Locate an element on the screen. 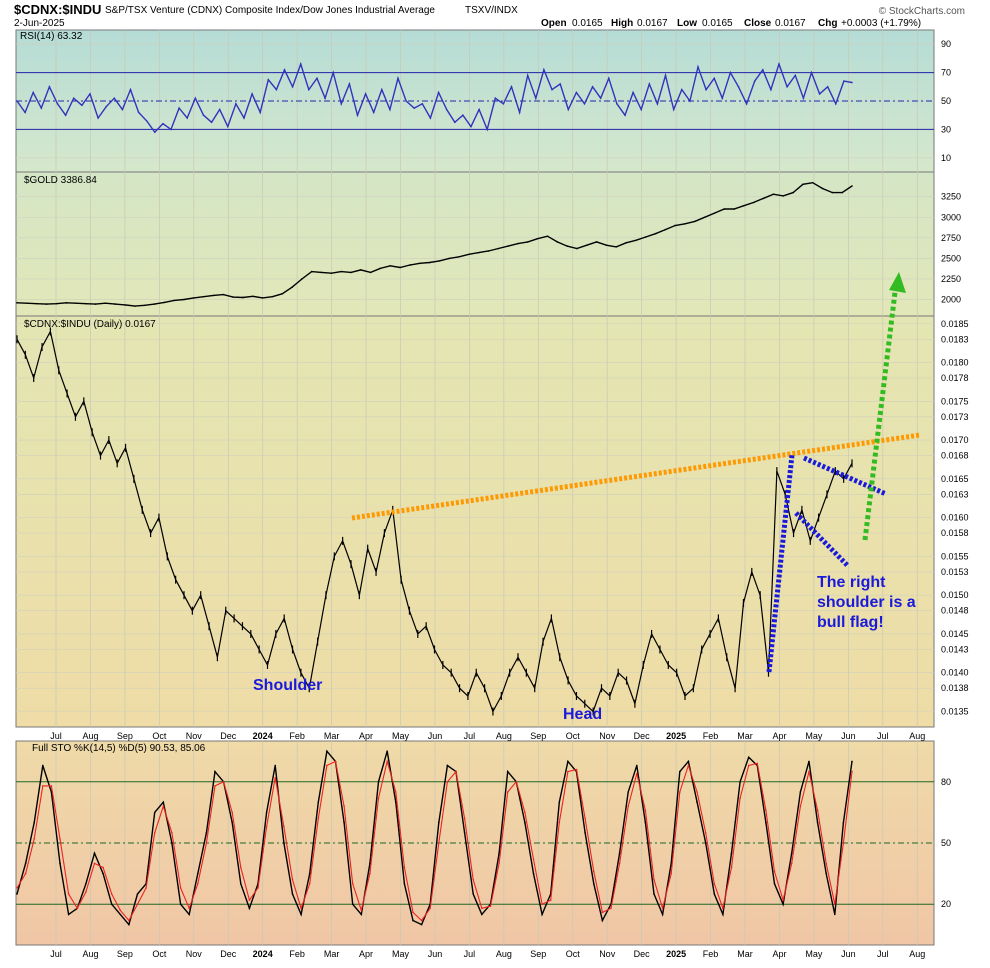 The image size is (990, 968). x-tick-label: Dec is located at coordinates (228, 954).